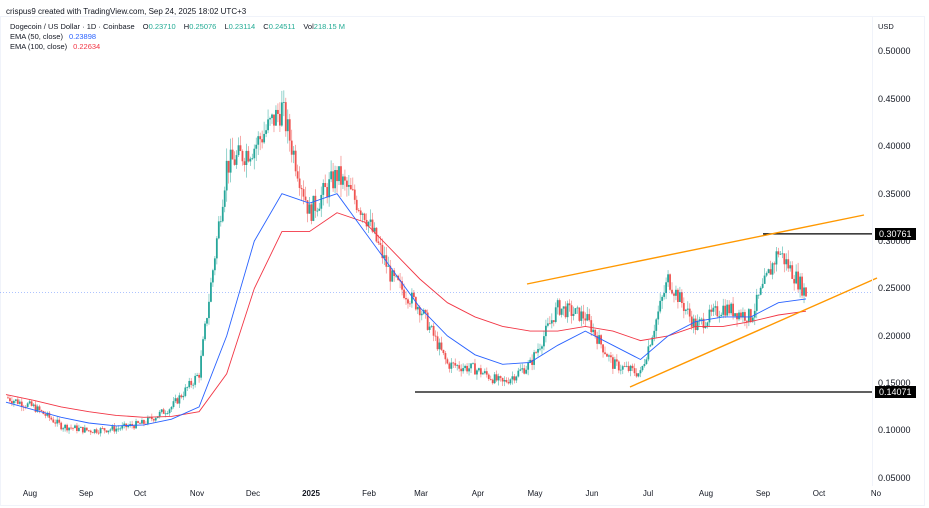 This screenshot has height=508, width=929. What do you see at coordinates (197, 493) in the screenshot?
I see `x-tick: Nov` at bounding box center [197, 493].